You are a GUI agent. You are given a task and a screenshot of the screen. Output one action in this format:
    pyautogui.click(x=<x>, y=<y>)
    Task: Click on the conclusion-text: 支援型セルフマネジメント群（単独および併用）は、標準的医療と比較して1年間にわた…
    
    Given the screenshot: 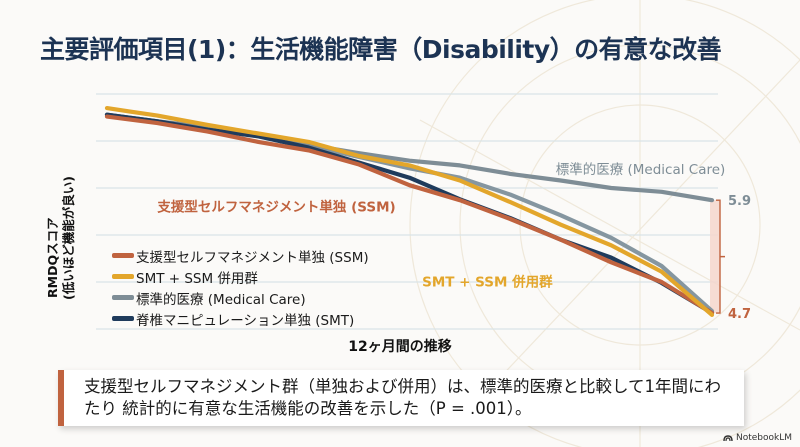 What is the action you would take?
    pyautogui.click(x=403, y=397)
    